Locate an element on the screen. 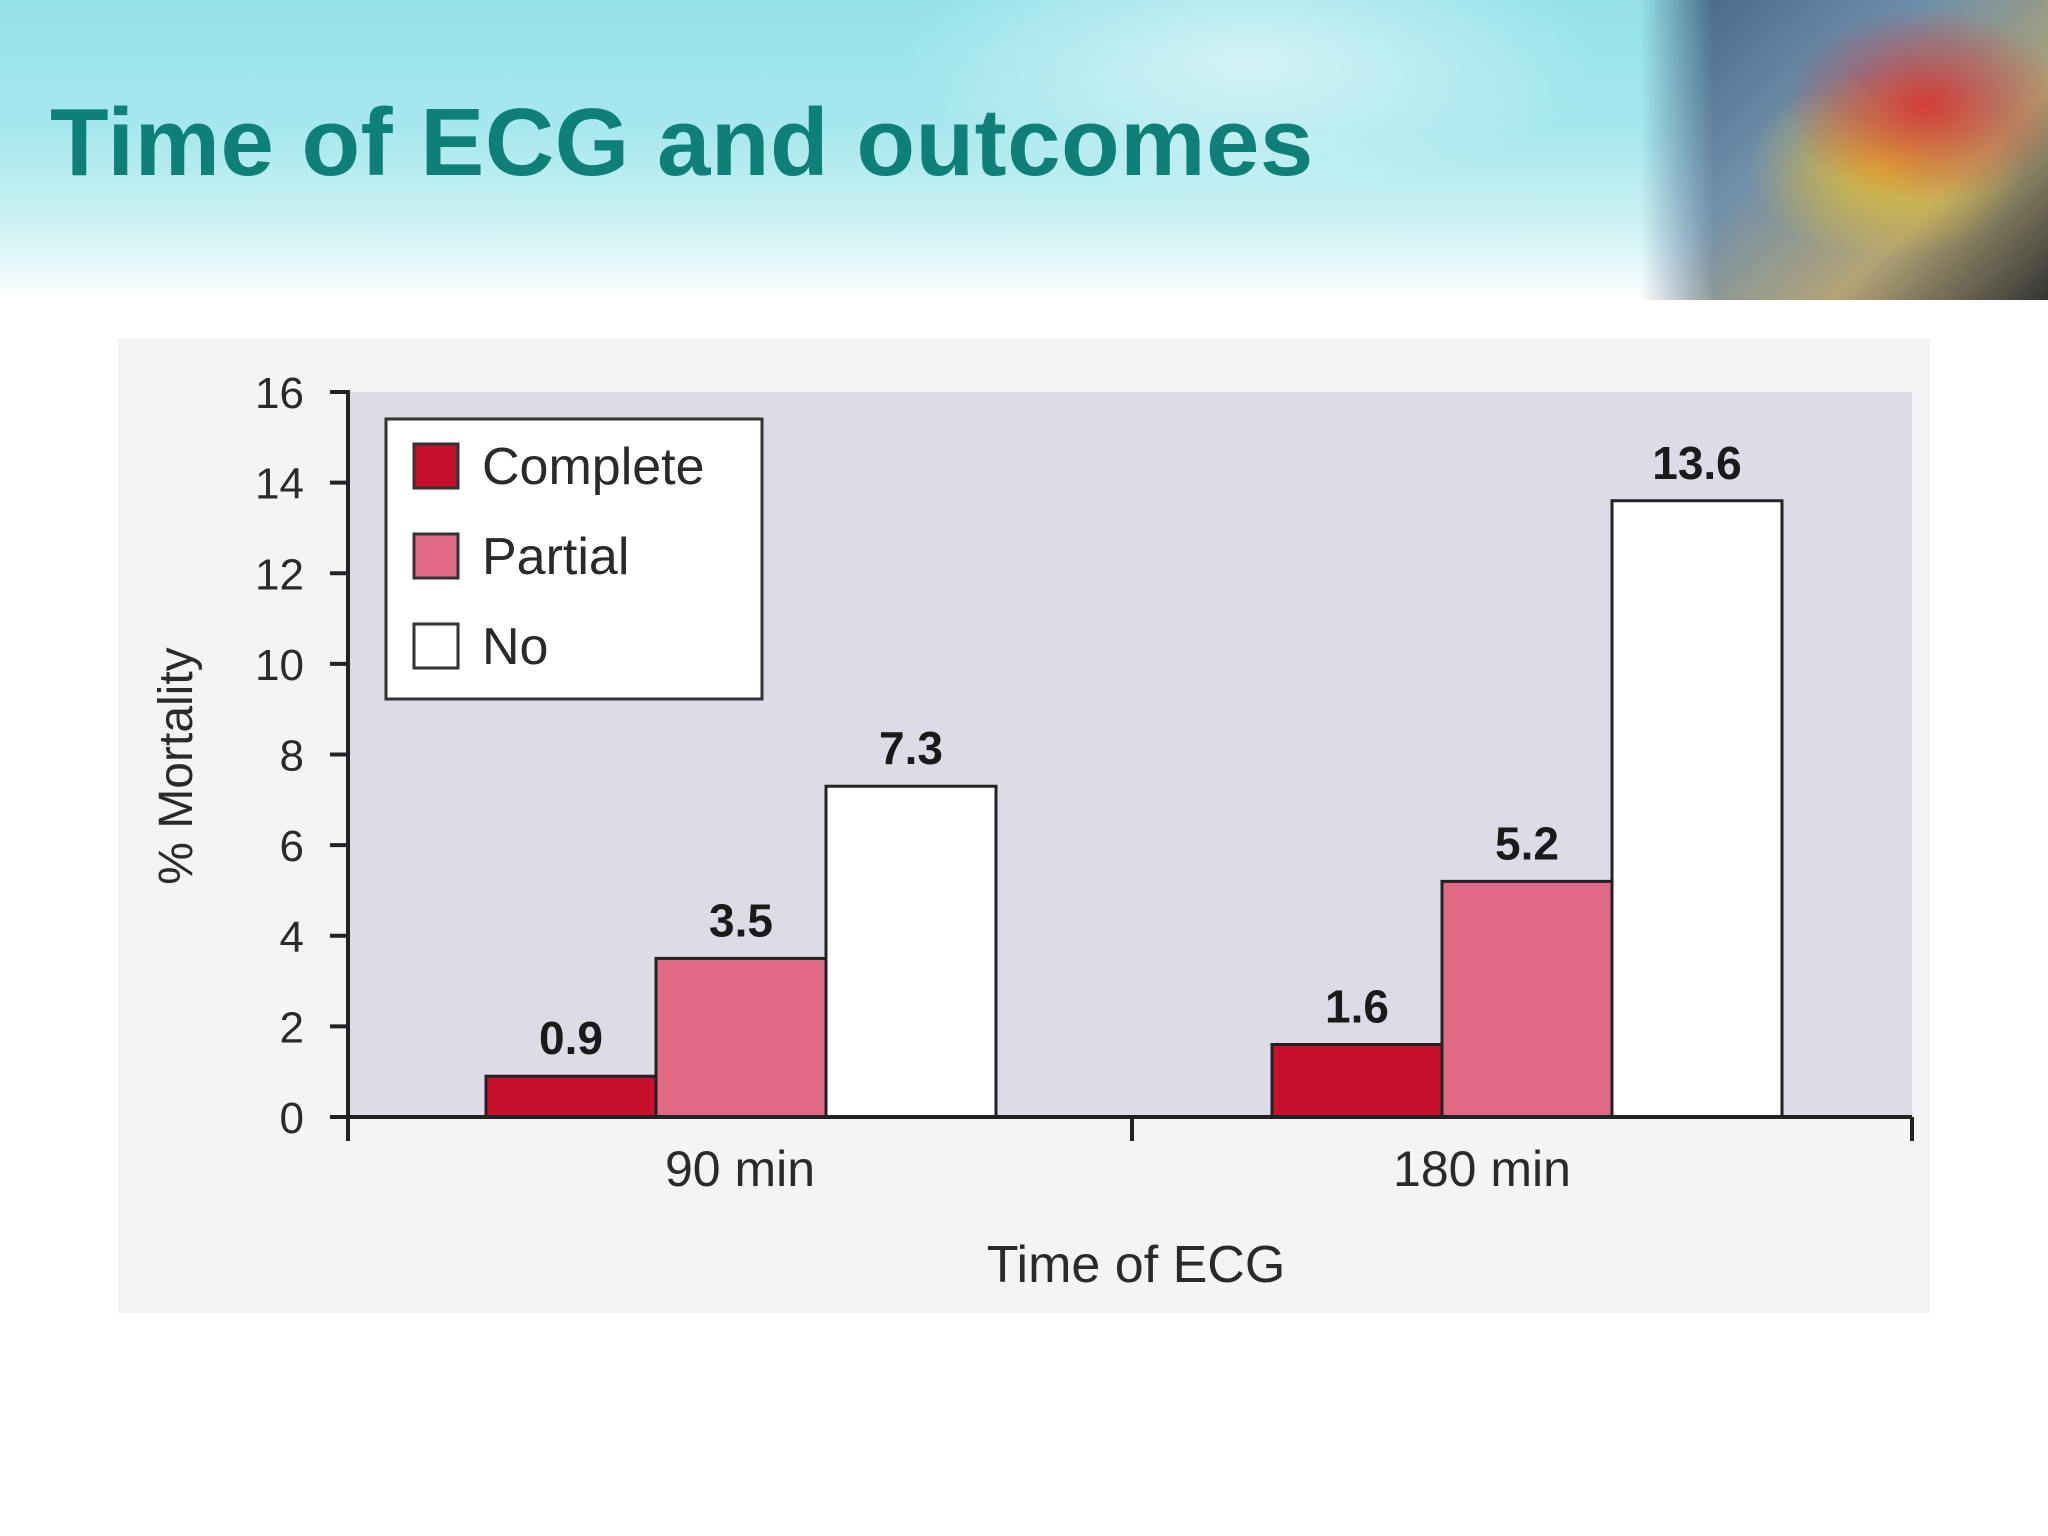 The image size is (2048, 1536). legend: Complete Partial No is located at coordinates (574, 559).